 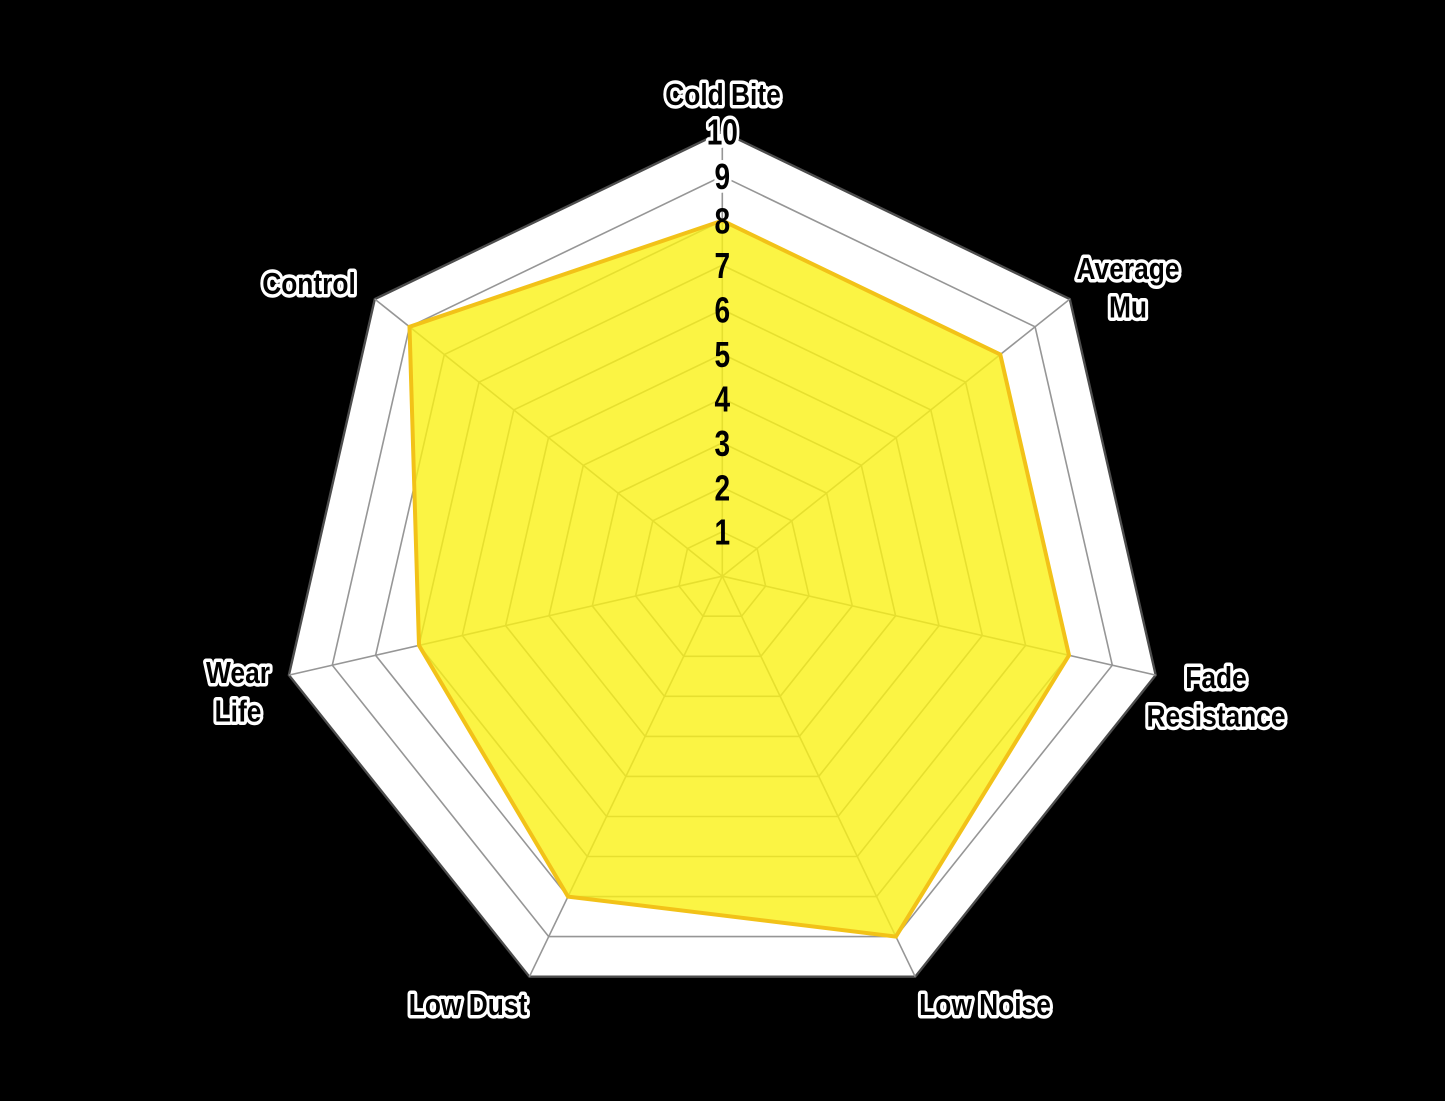 I want to click on axis-label-fade-resistance-line1: Fade, so click(x=1215, y=678).